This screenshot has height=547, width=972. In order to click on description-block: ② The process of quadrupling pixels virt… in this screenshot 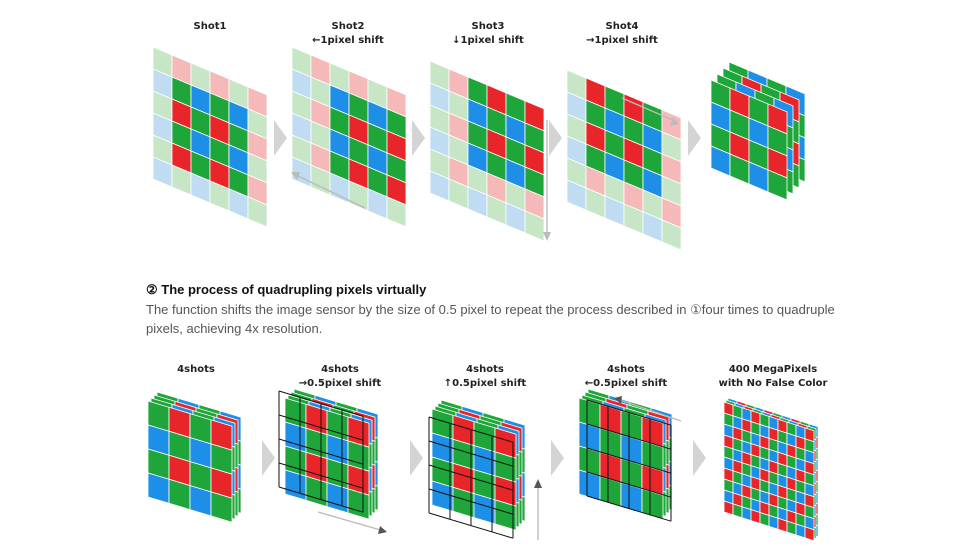, I will do `click(496, 310)`.